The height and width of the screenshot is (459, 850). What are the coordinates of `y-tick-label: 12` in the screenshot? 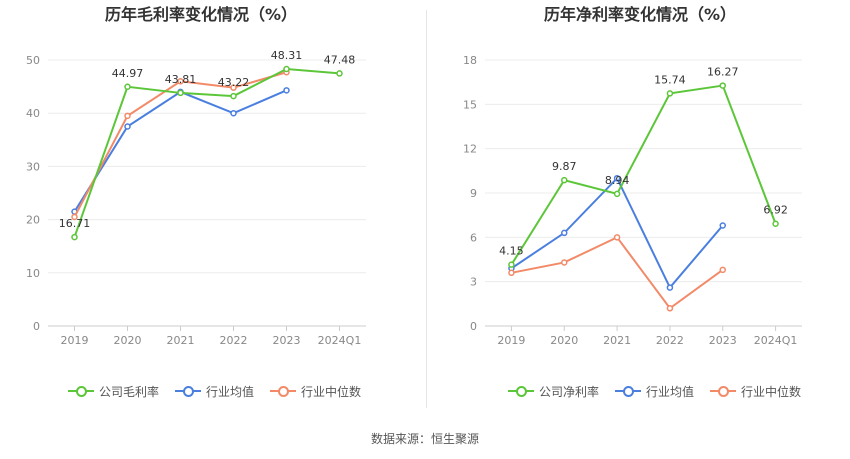 It's located at (470, 149).